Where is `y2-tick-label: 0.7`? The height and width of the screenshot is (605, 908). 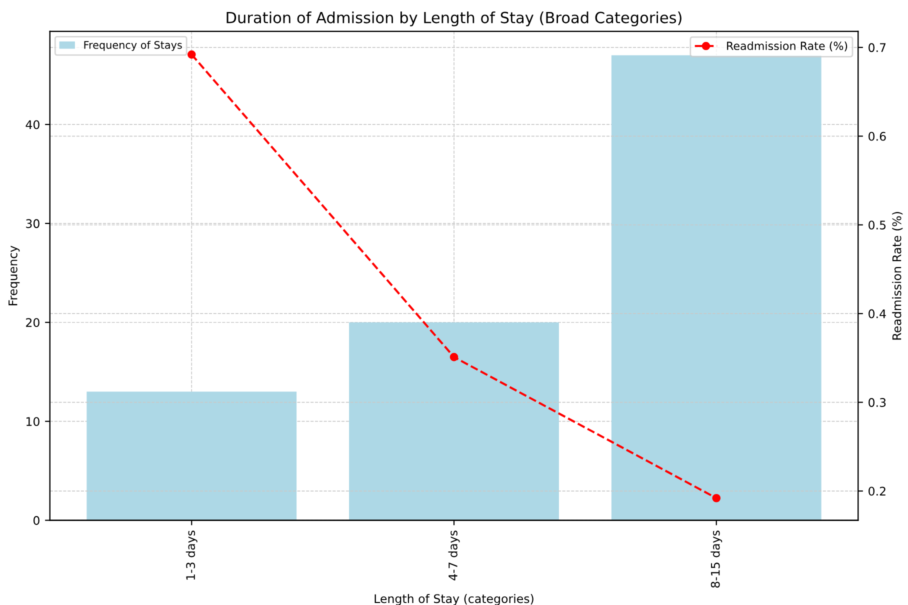
y2-tick-label: 0.7 is located at coordinates (877, 47).